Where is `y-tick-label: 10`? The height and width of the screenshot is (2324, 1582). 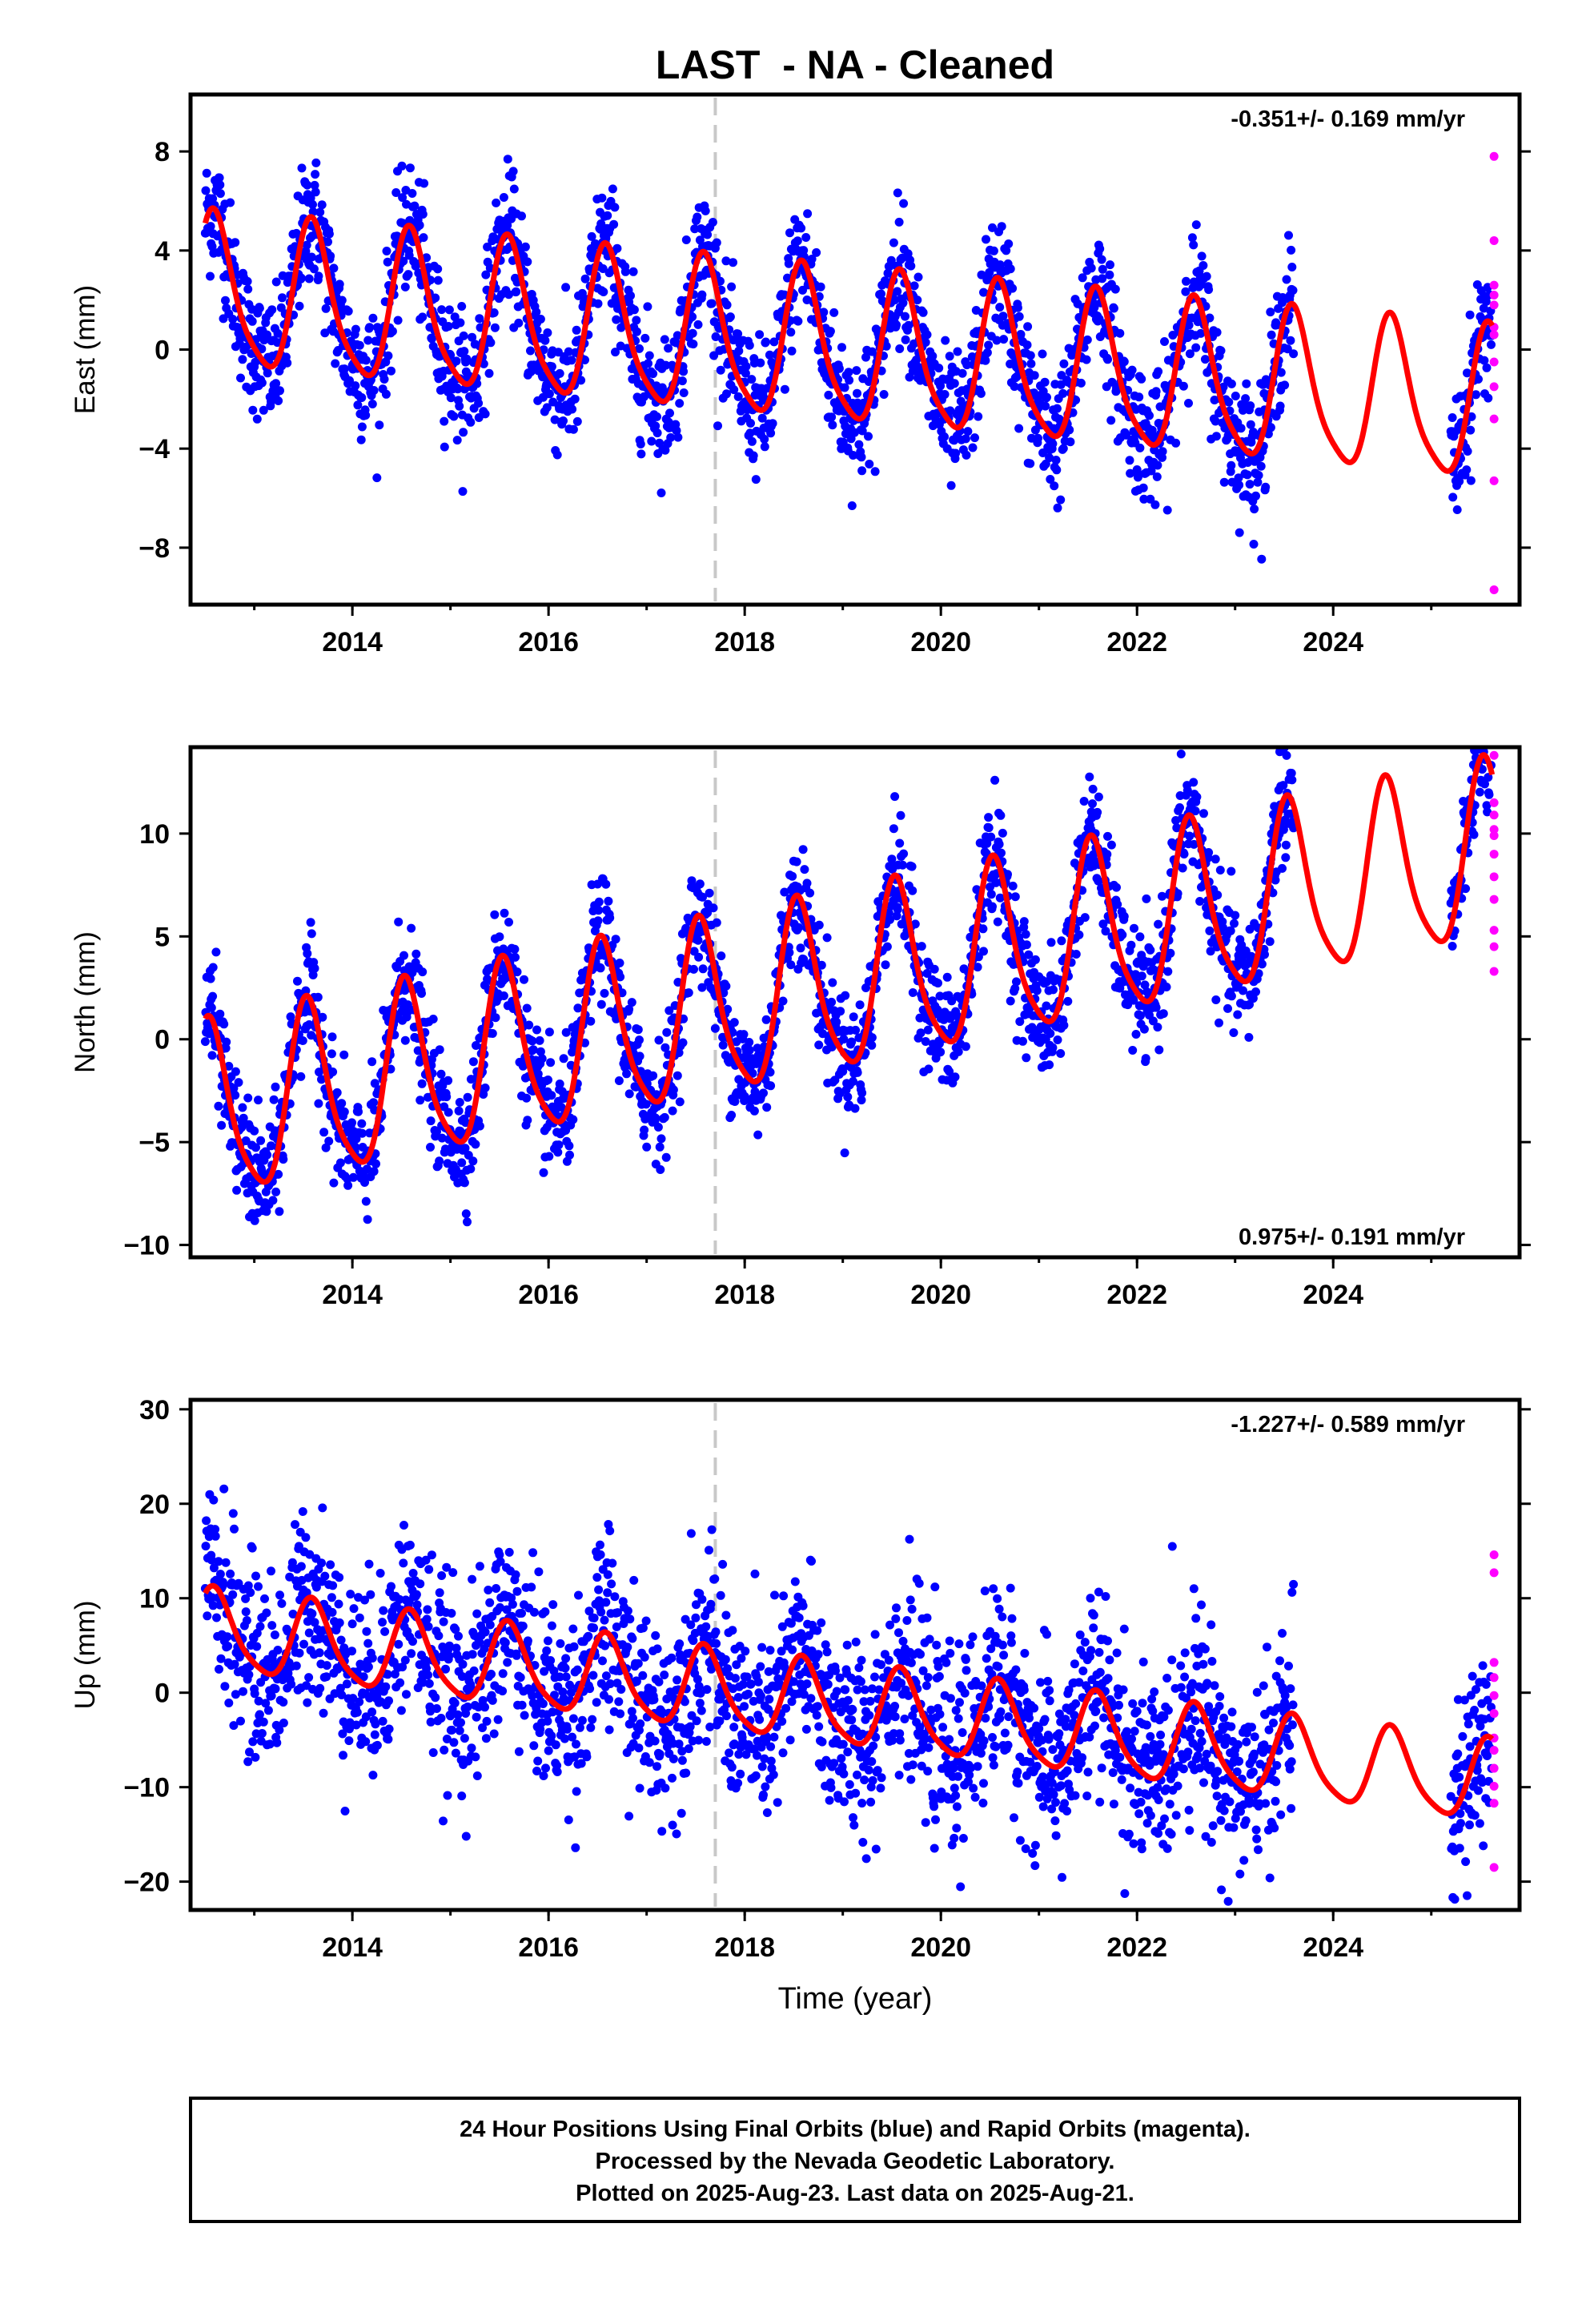
y-tick-label: 10 is located at coordinates (154, 834).